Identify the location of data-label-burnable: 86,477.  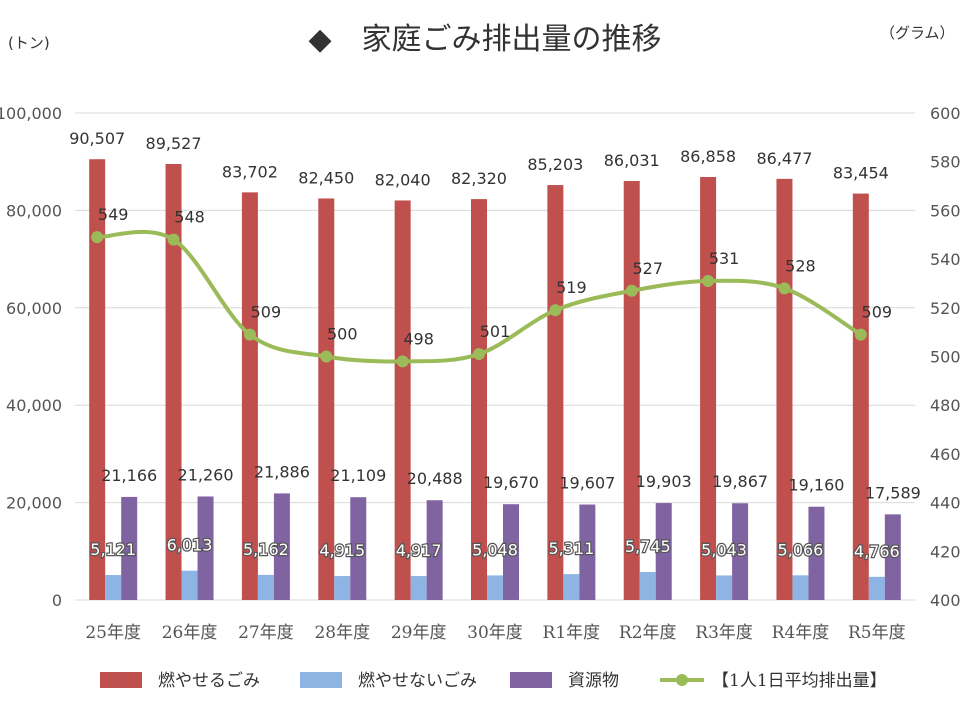
(784, 158).